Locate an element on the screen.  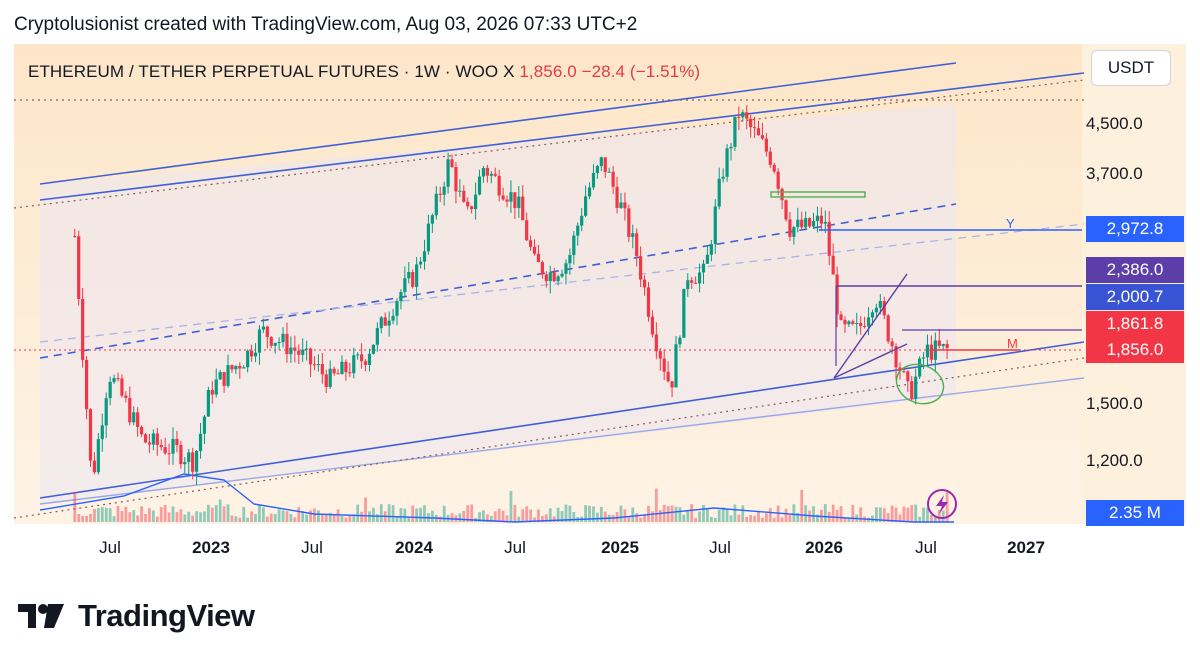
currency-unit-button: USDT is located at coordinates (1131, 68).